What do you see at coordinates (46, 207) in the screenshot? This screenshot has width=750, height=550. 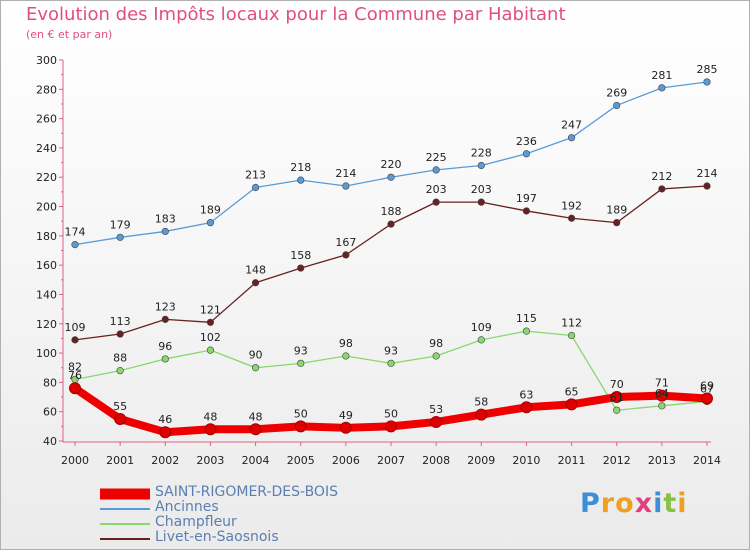 I see `y-tick-label: 200` at bounding box center [46, 207].